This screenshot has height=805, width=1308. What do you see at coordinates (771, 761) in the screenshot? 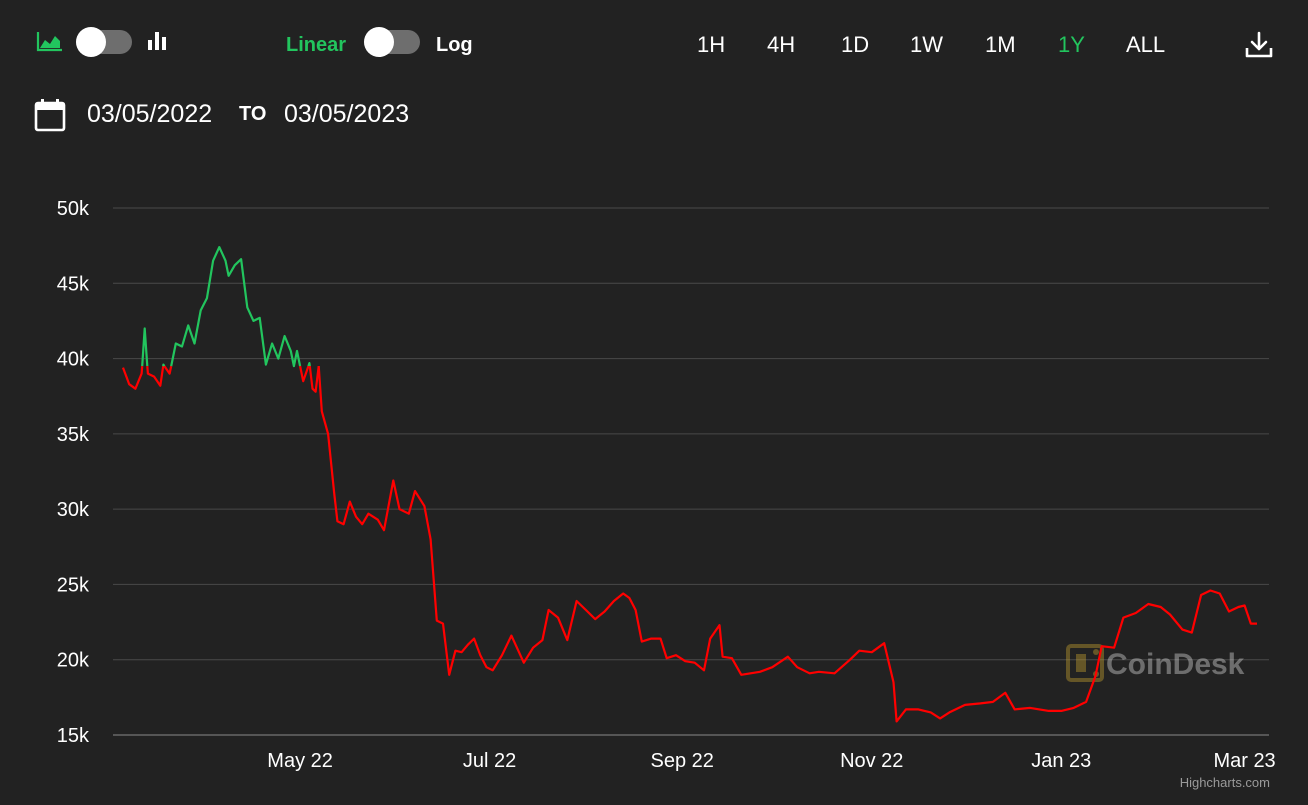
I see `x-axis-labels: May 22 Jul 22 Sep 22 Nov 22 Jan 23 Mar 23` at bounding box center [771, 761].